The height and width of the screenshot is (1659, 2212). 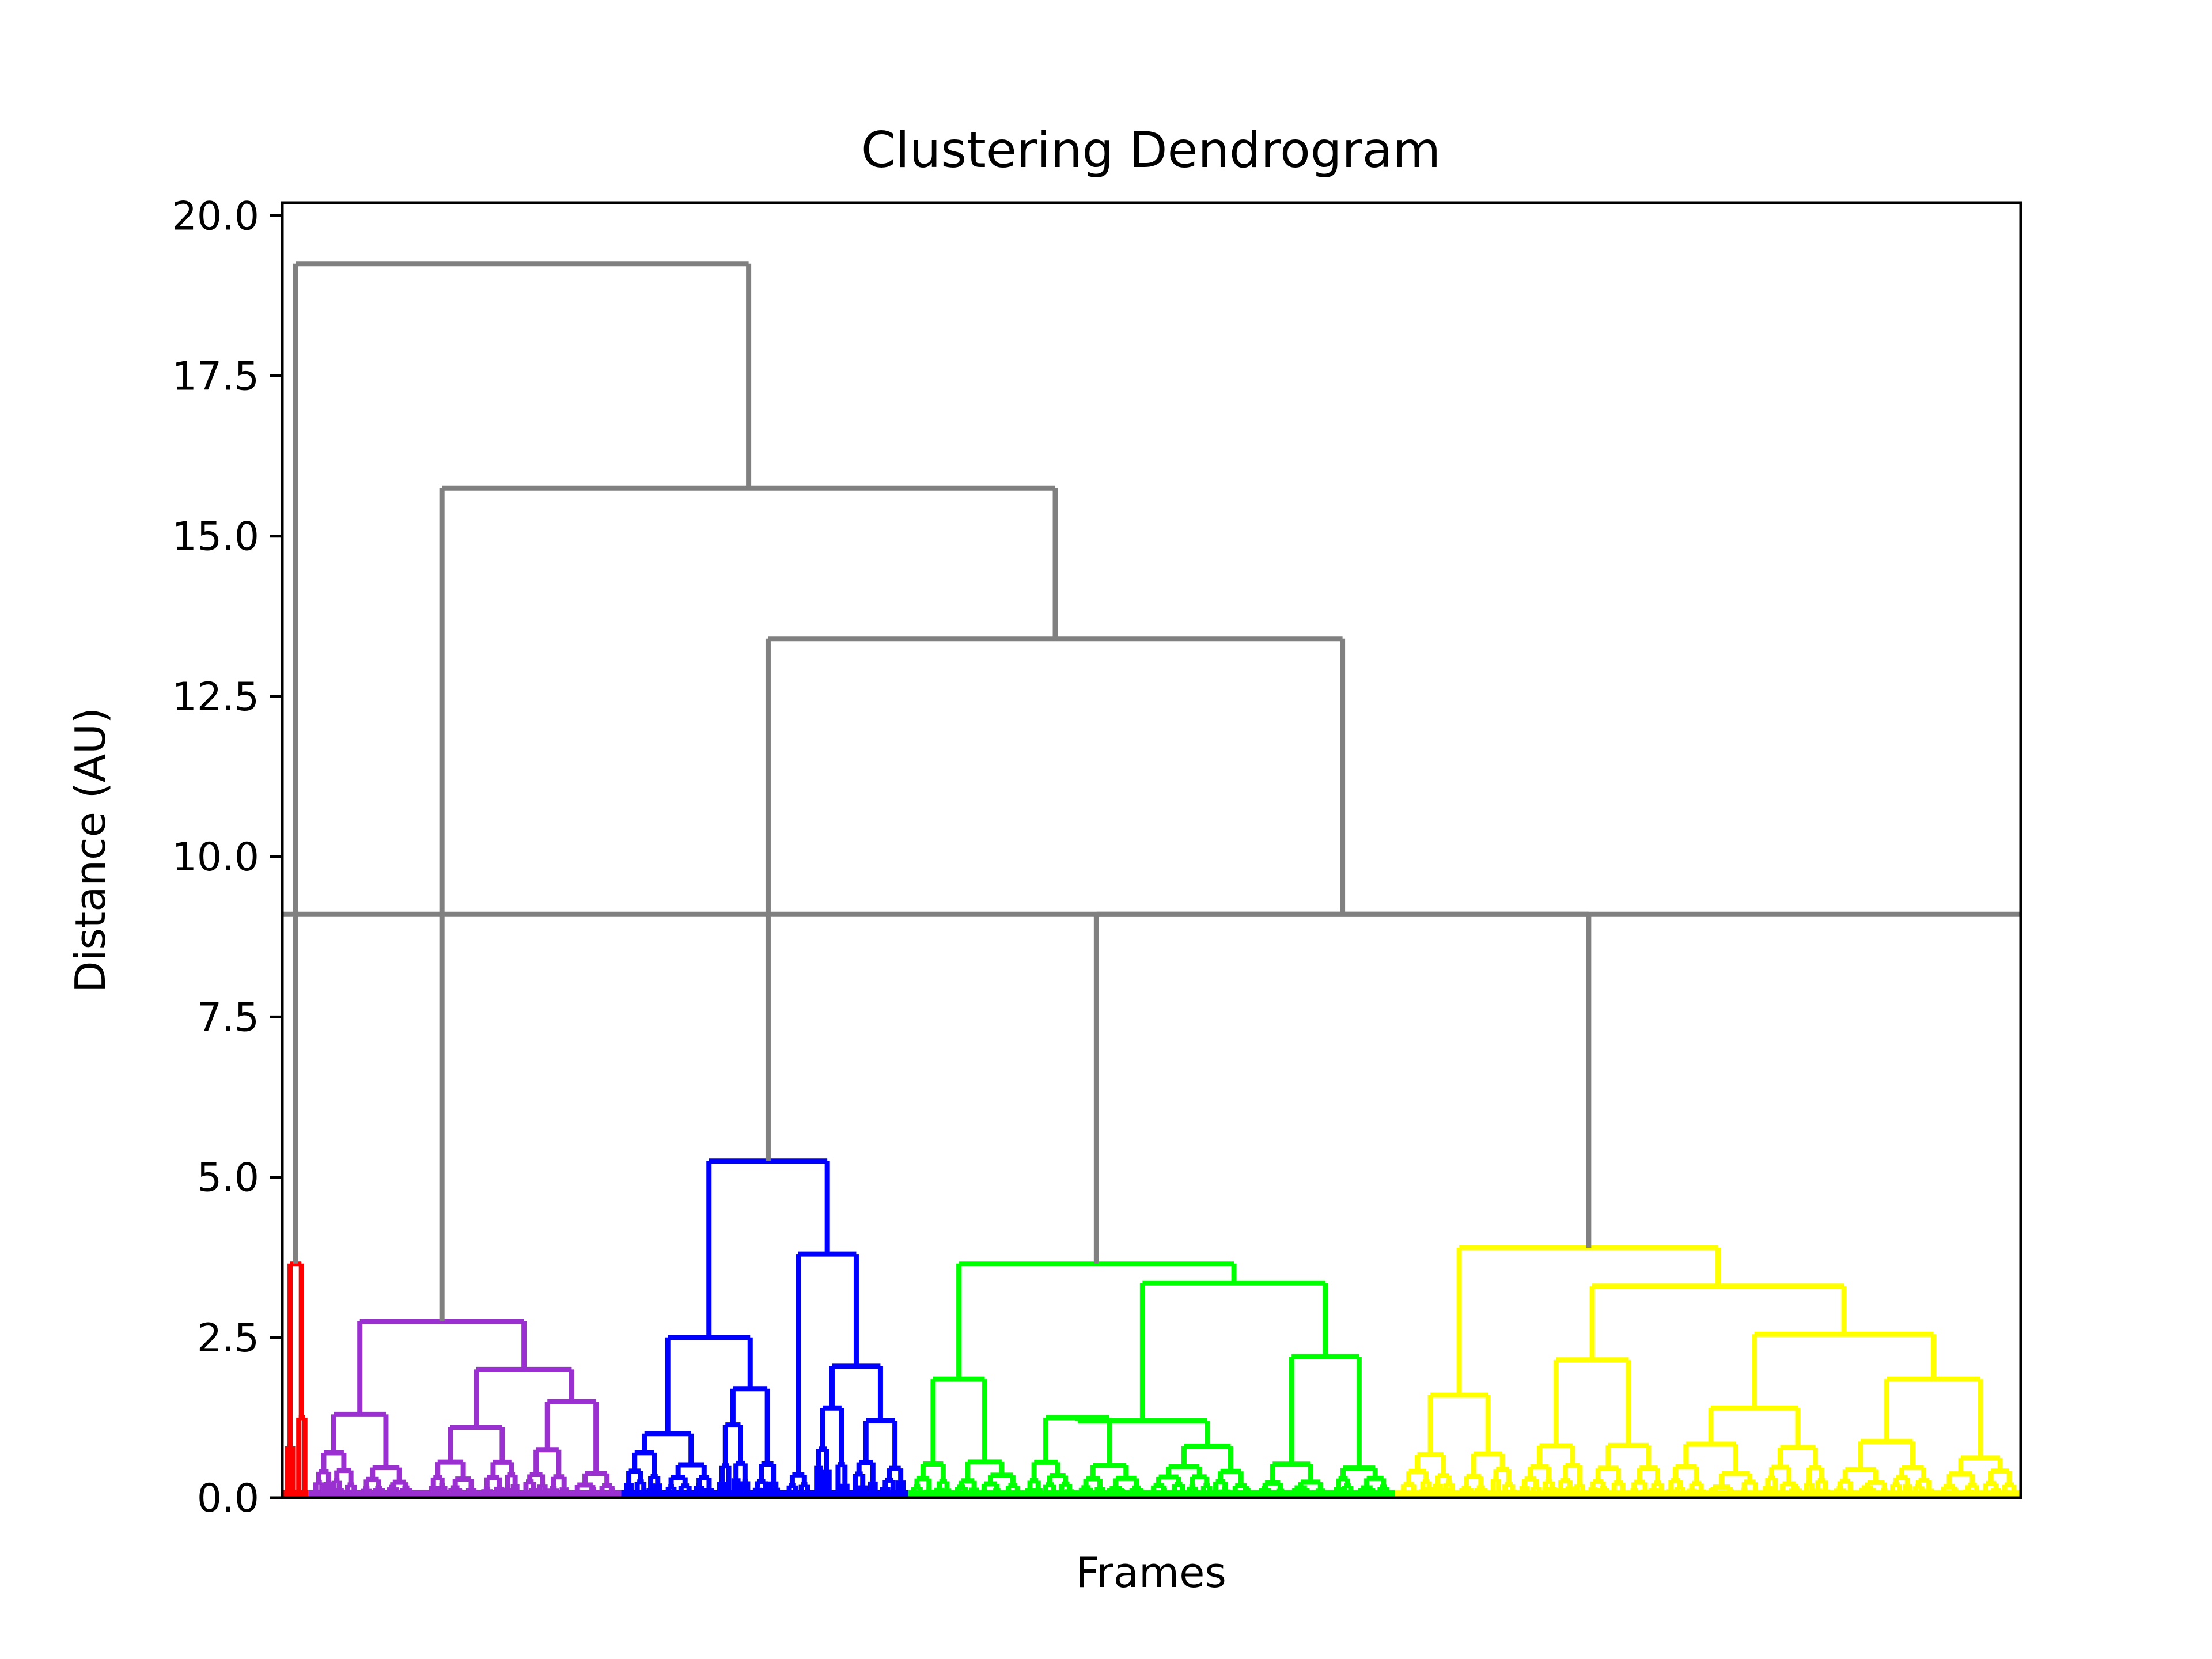 What do you see at coordinates (1150, 1572) in the screenshot?
I see `x-axis-label: Frames` at bounding box center [1150, 1572].